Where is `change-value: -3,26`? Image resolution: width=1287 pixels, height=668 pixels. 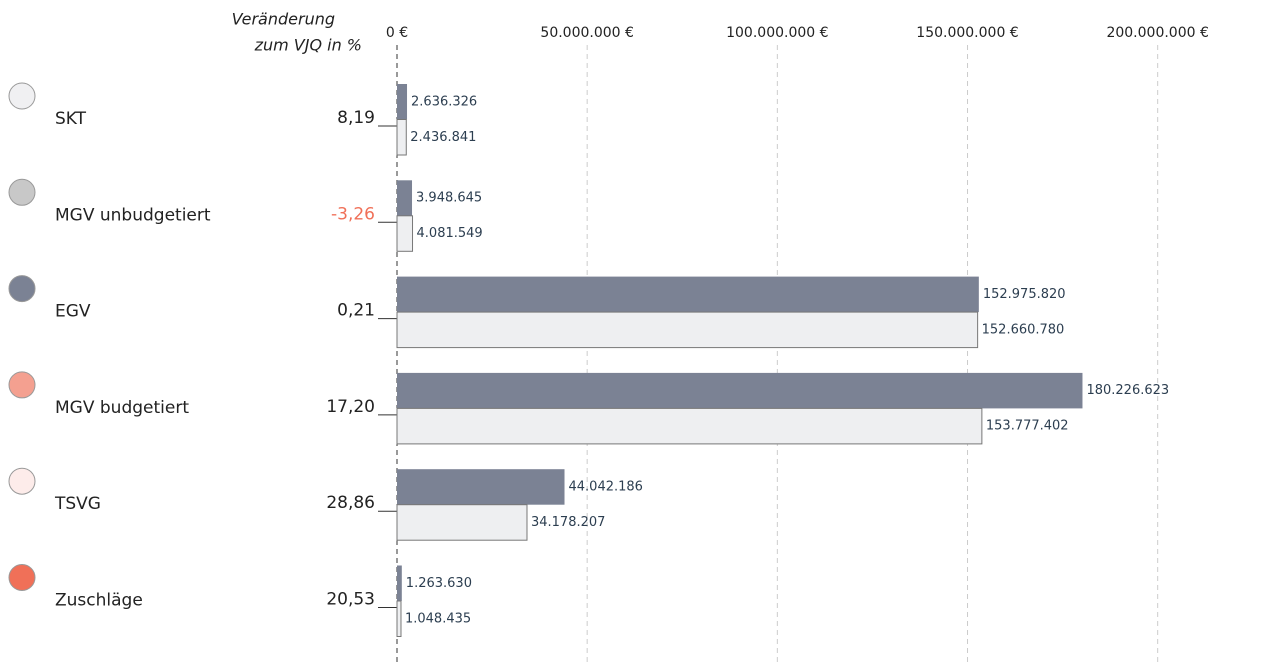 change-value: -3,26 is located at coordinates (353, 214).